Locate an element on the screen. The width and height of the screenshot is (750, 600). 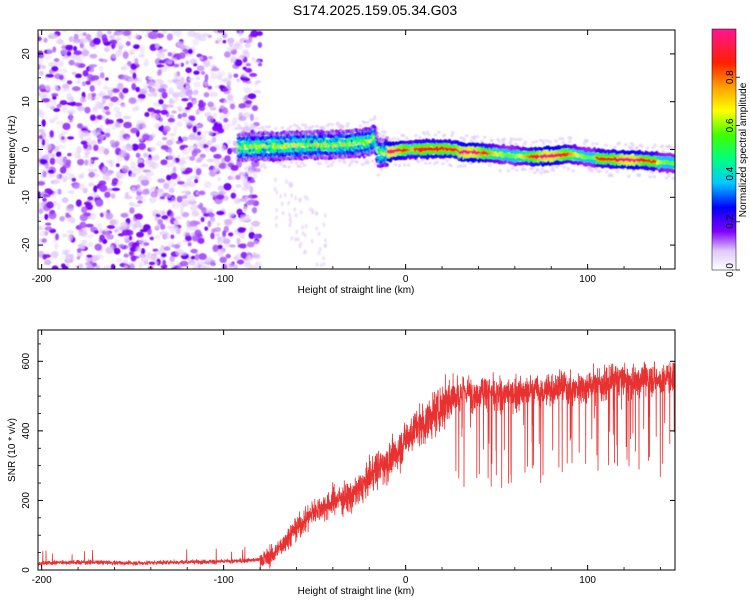
spectrogram-x-tick-label: -100 is located at coordinates (224, 279).